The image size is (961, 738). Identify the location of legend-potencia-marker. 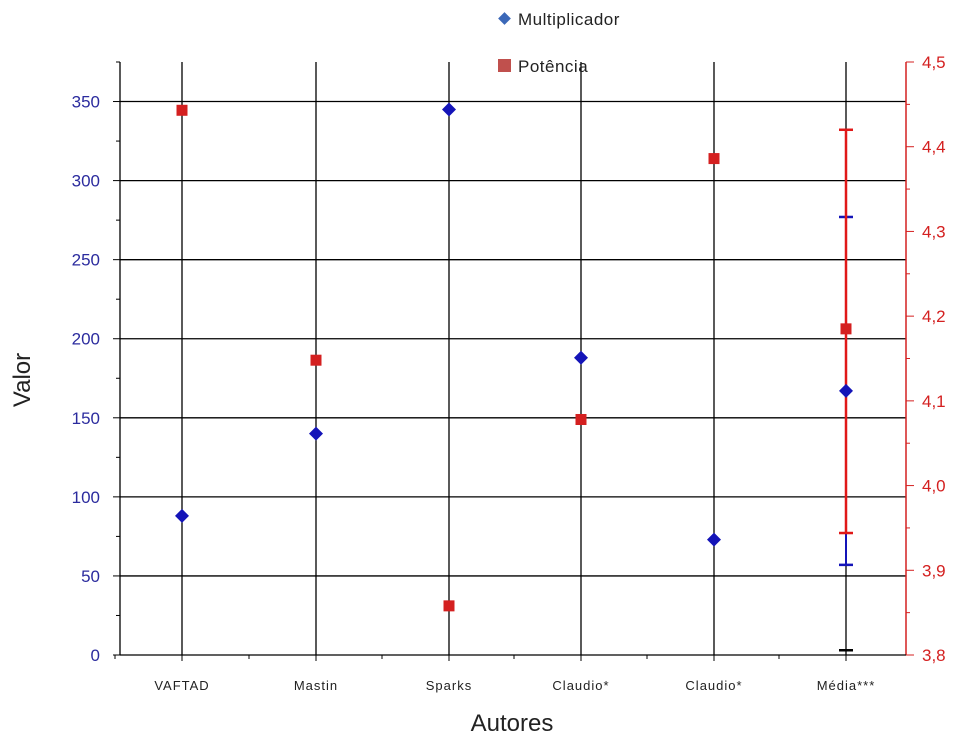
(504, 65).